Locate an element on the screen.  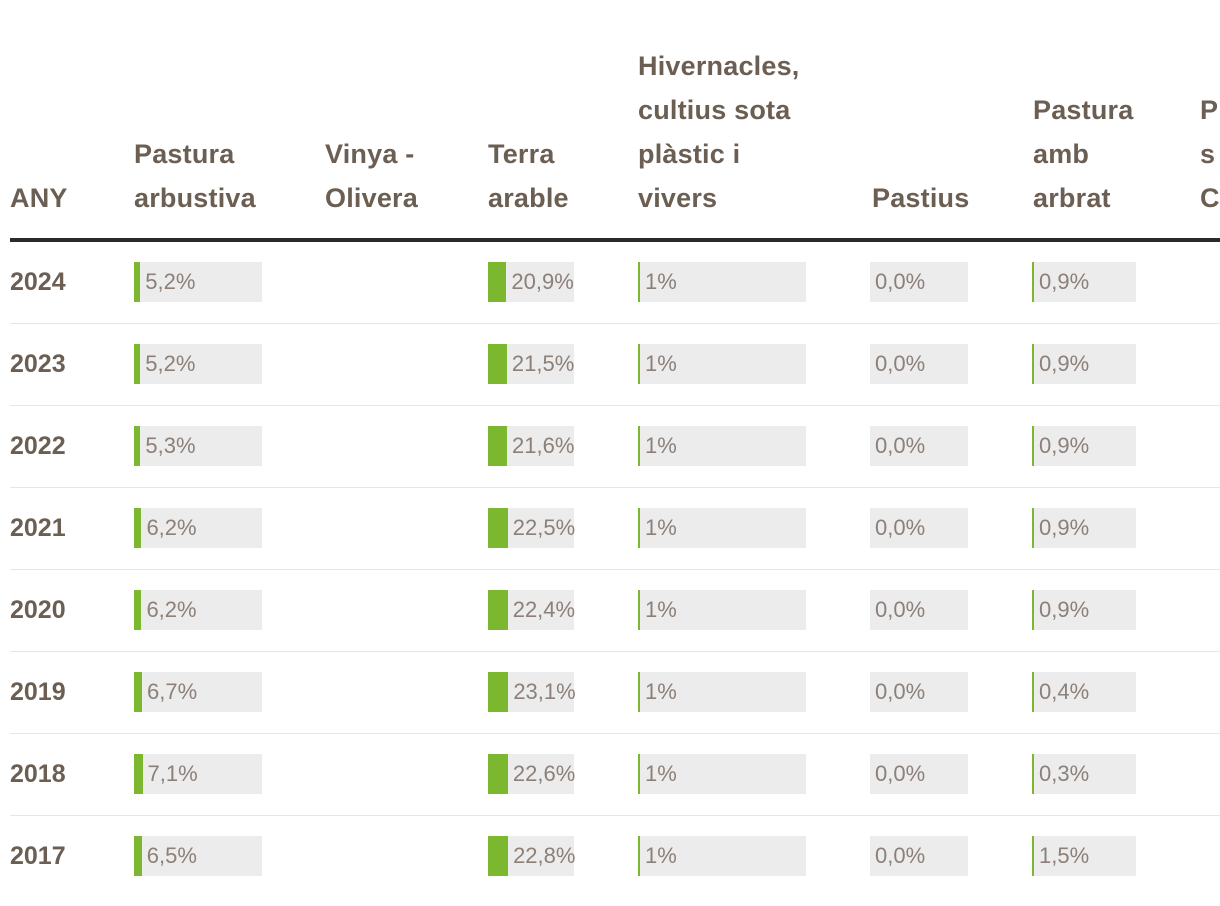
table-row: 2019 6,7% 23,1% 1% 0,0% 0,4% is located at coordinates (615, 693).